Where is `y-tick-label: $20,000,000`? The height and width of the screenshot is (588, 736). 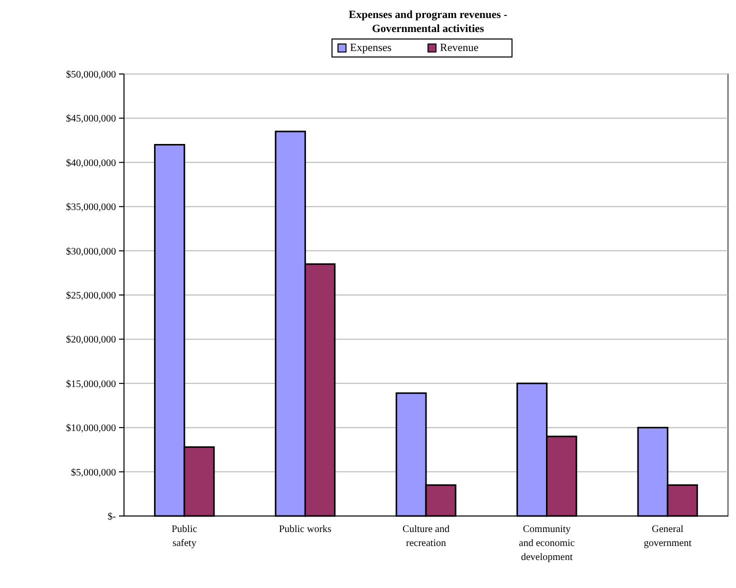
y-tick-label: $20,000,000 is located at coordinates (91, 340).